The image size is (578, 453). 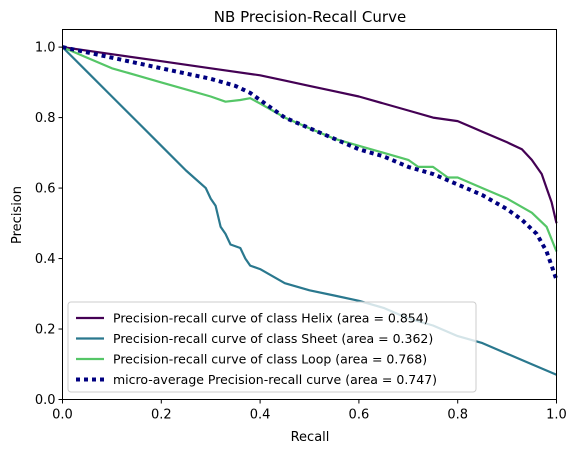 What do you see at coordinates (310, 437) in the screenshot?
I see `x-axis-label: Recall` at bounding box center [310, 437].